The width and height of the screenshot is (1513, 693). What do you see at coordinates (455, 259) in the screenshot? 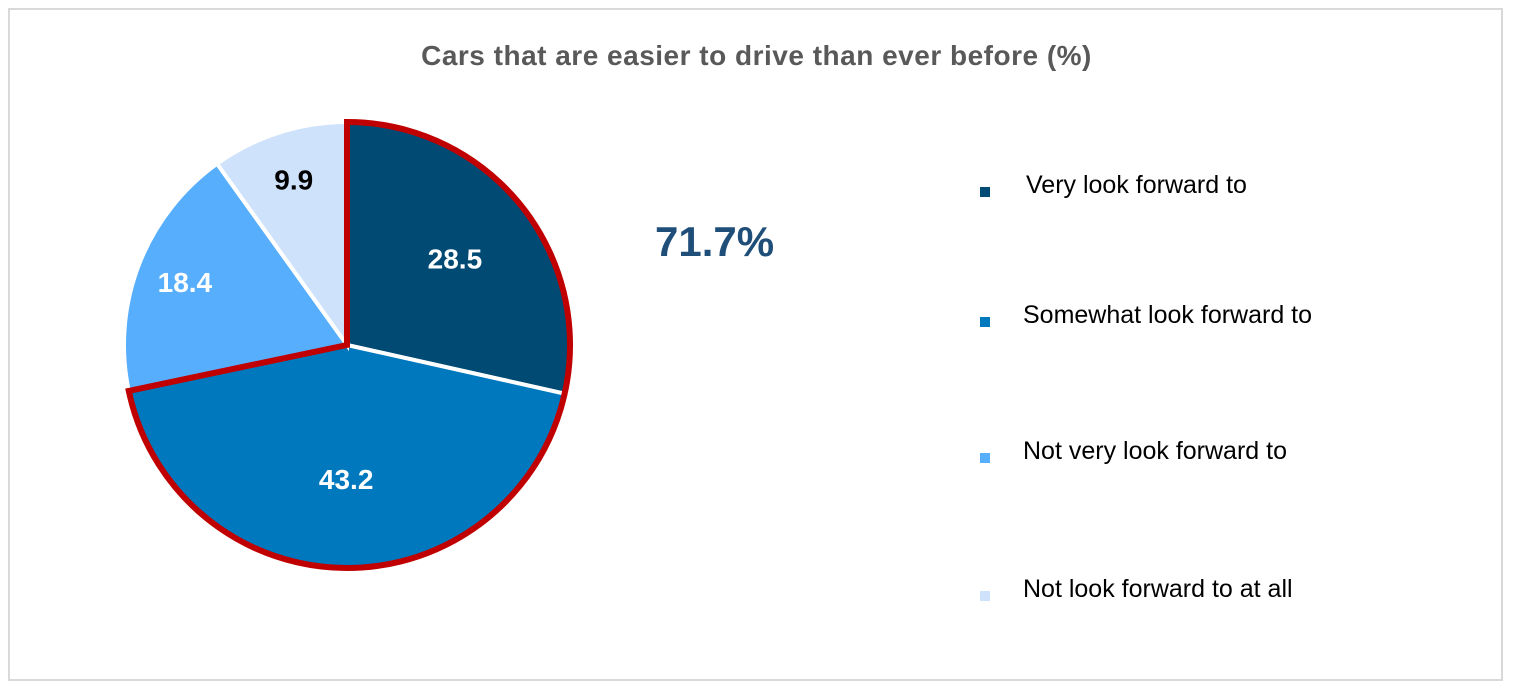
I see `data-label: 28.5` at bounding box center [455, 259].